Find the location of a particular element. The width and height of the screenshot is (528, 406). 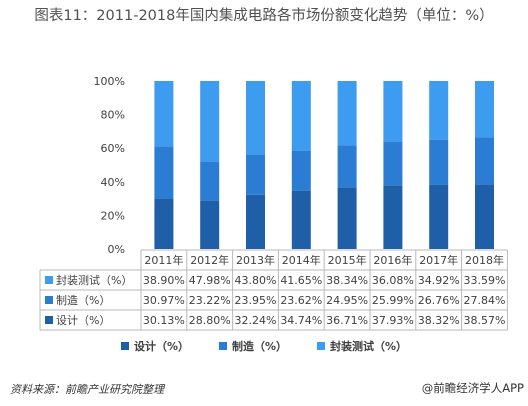

legend: 设计（%） 制造（%） 封装测试（%） is located at coordinates (264, 346).